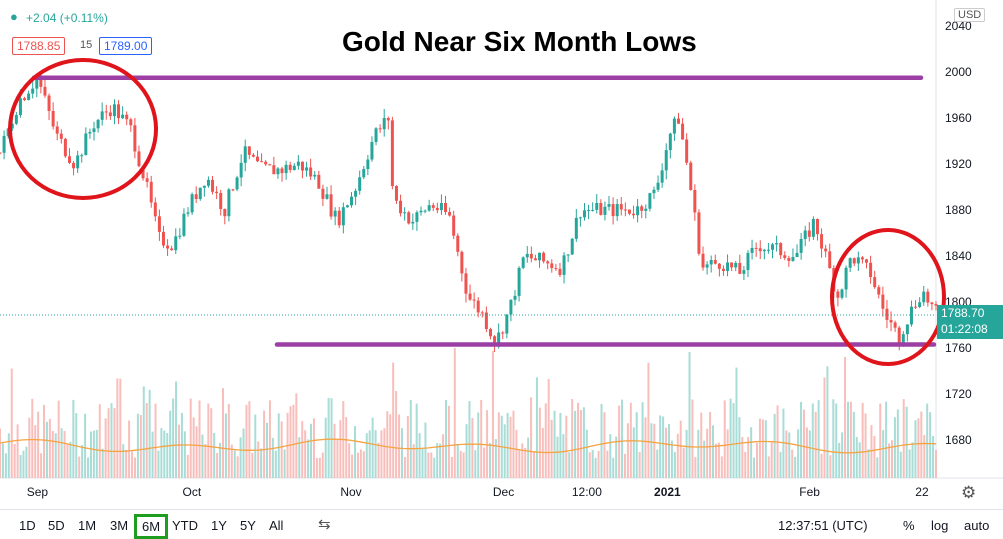 The image size is (1003, 539). I want to click on ask-box: 1789.00, so click(126, 46).